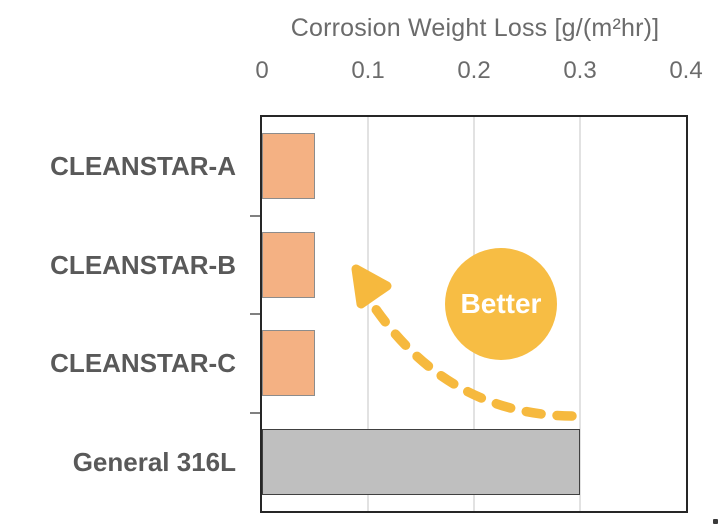 This screenshot has width=720, height=529. I want to click on x-tick-label: 0.4, so click(686, 70).